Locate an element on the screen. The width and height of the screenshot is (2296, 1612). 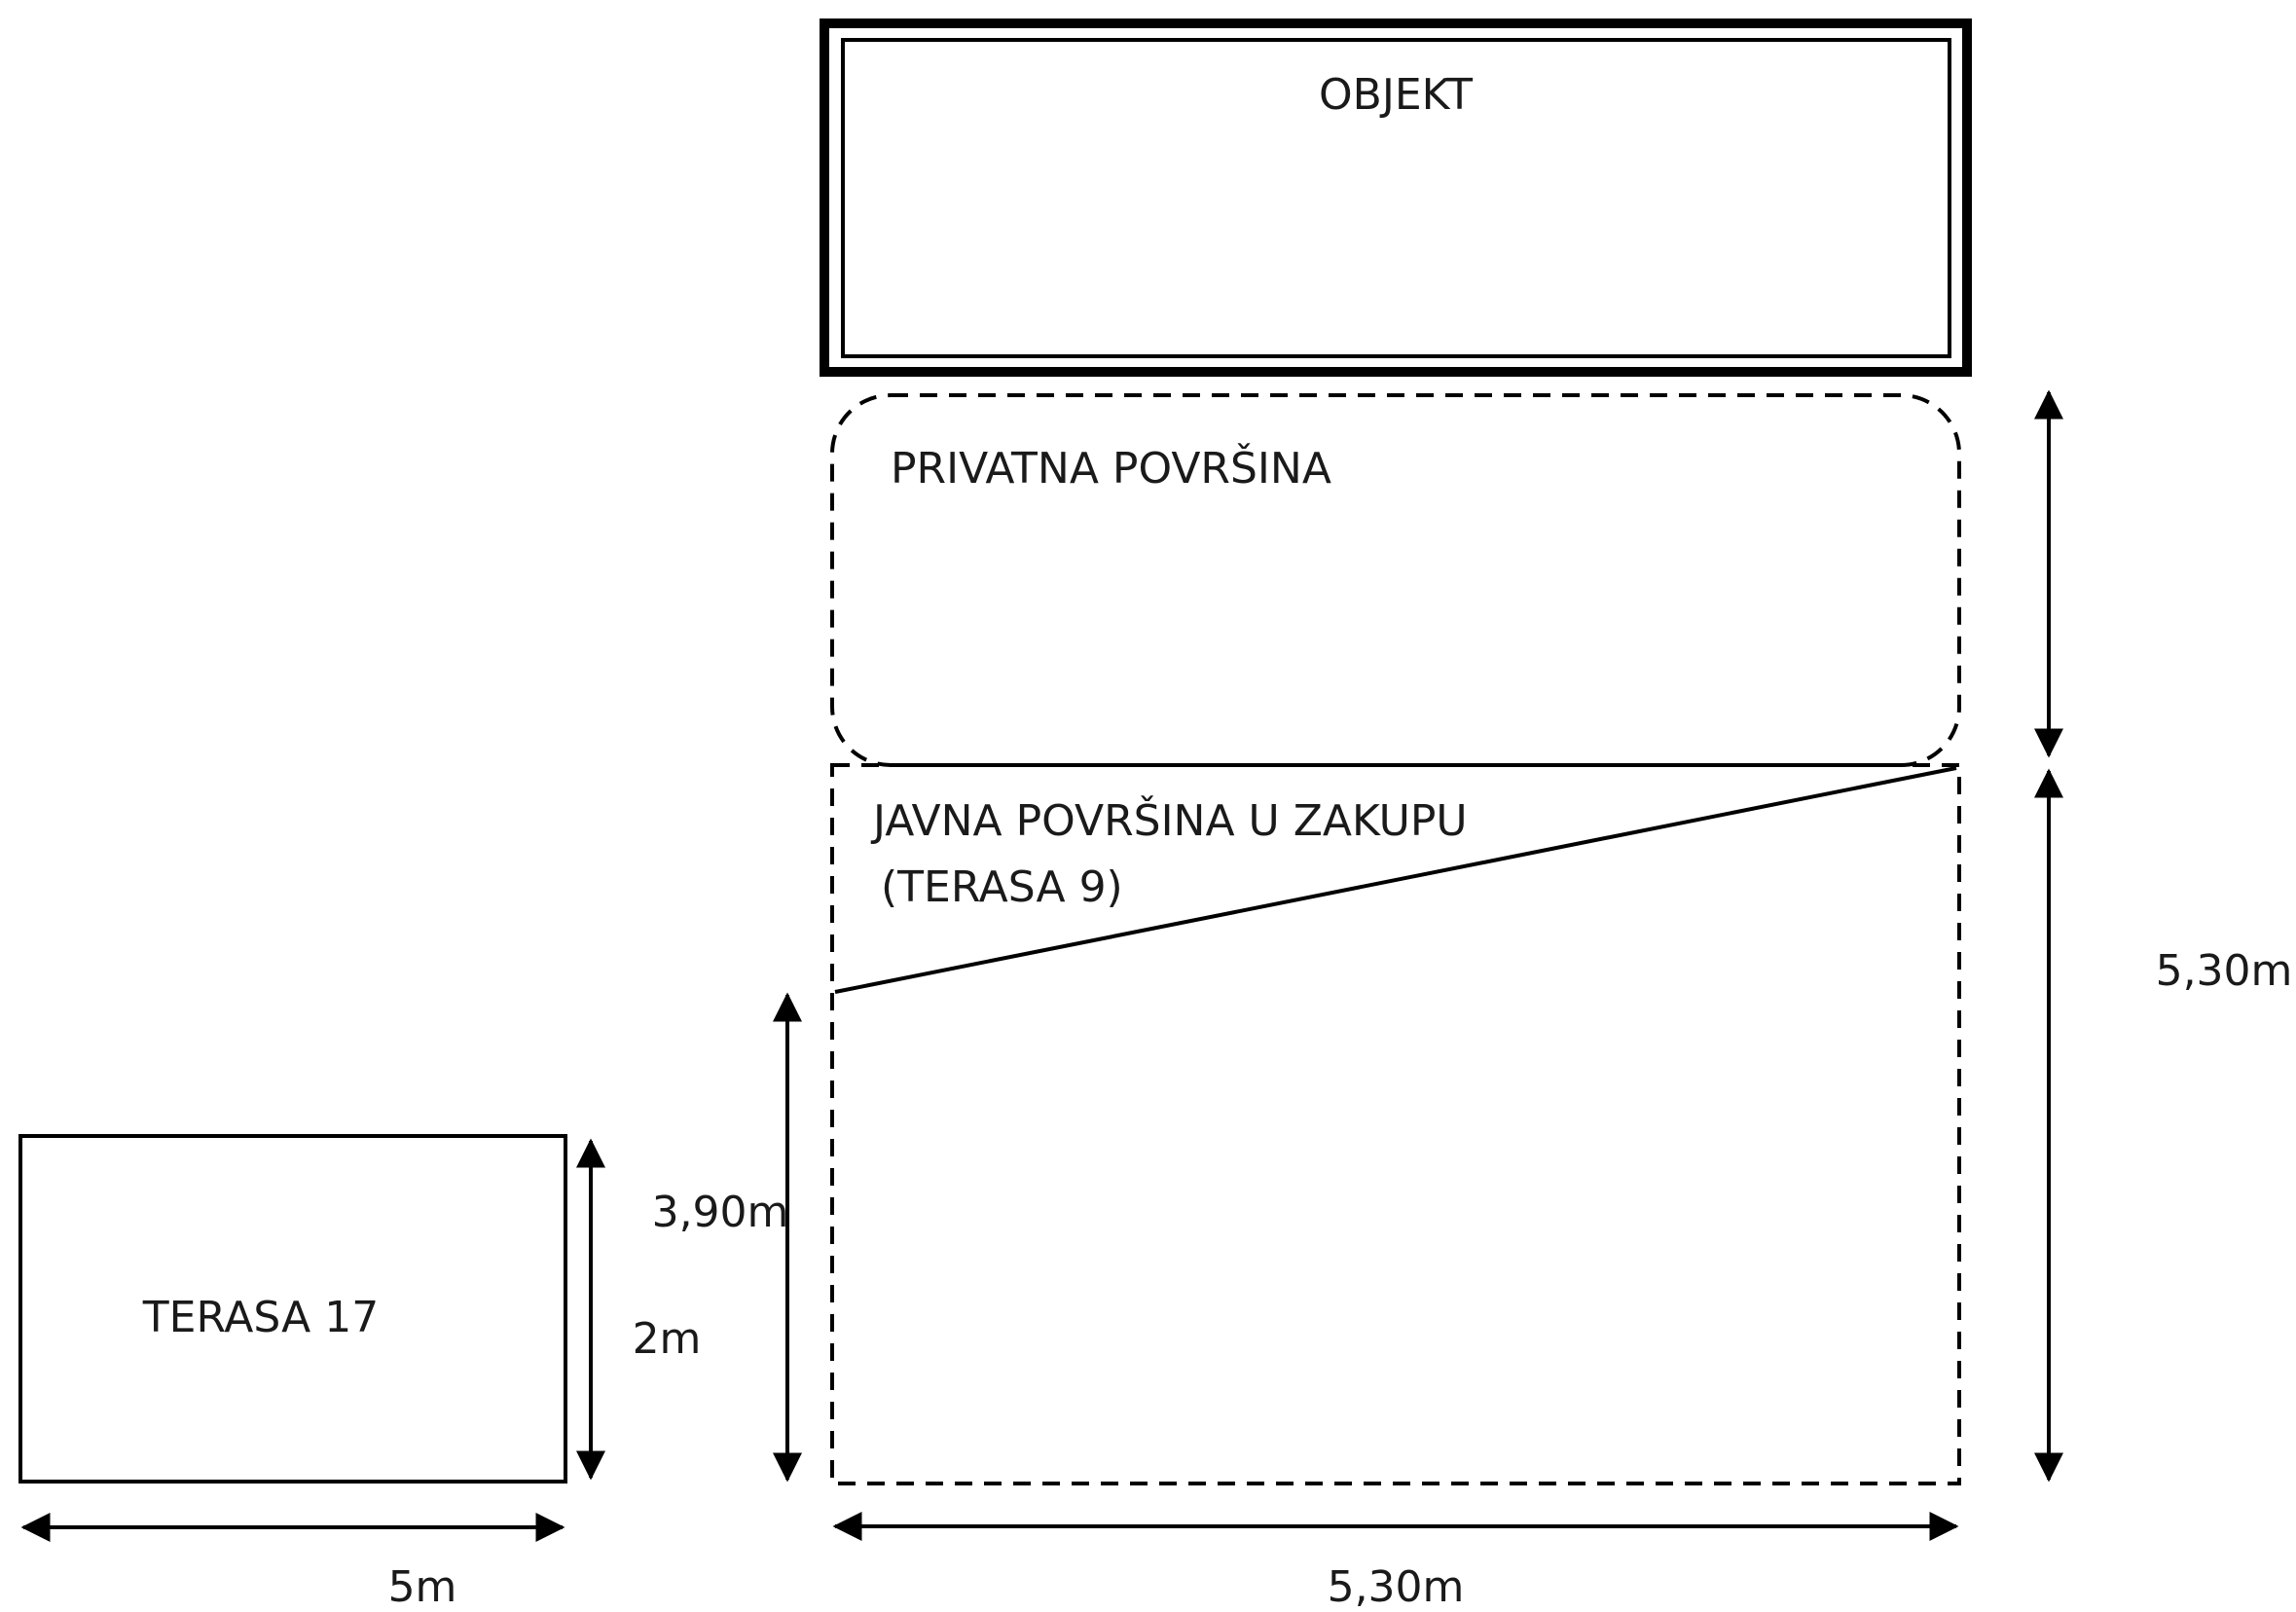
objekt-building: OBJEKT is located at coordinates (1396, 197).